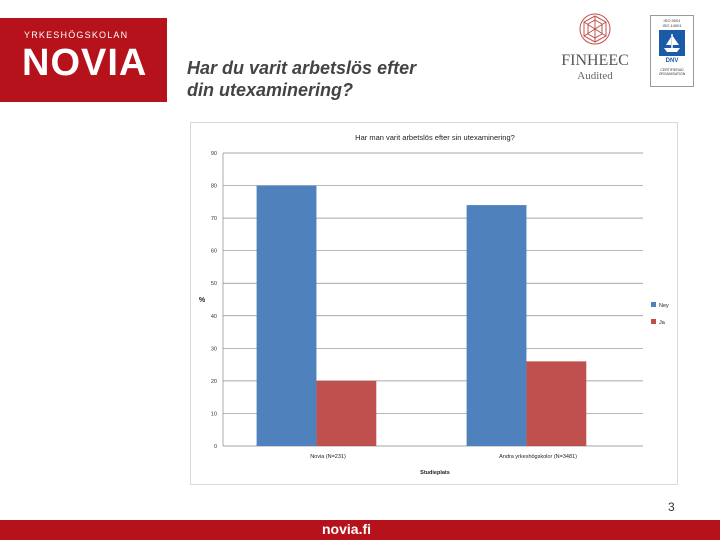 The height and width of the screenshot is (540, 720). What do you see at coordinates (595, 29) in the screenshot?
I see `finheec-emblem-icon` at bounding box center [595, 29].